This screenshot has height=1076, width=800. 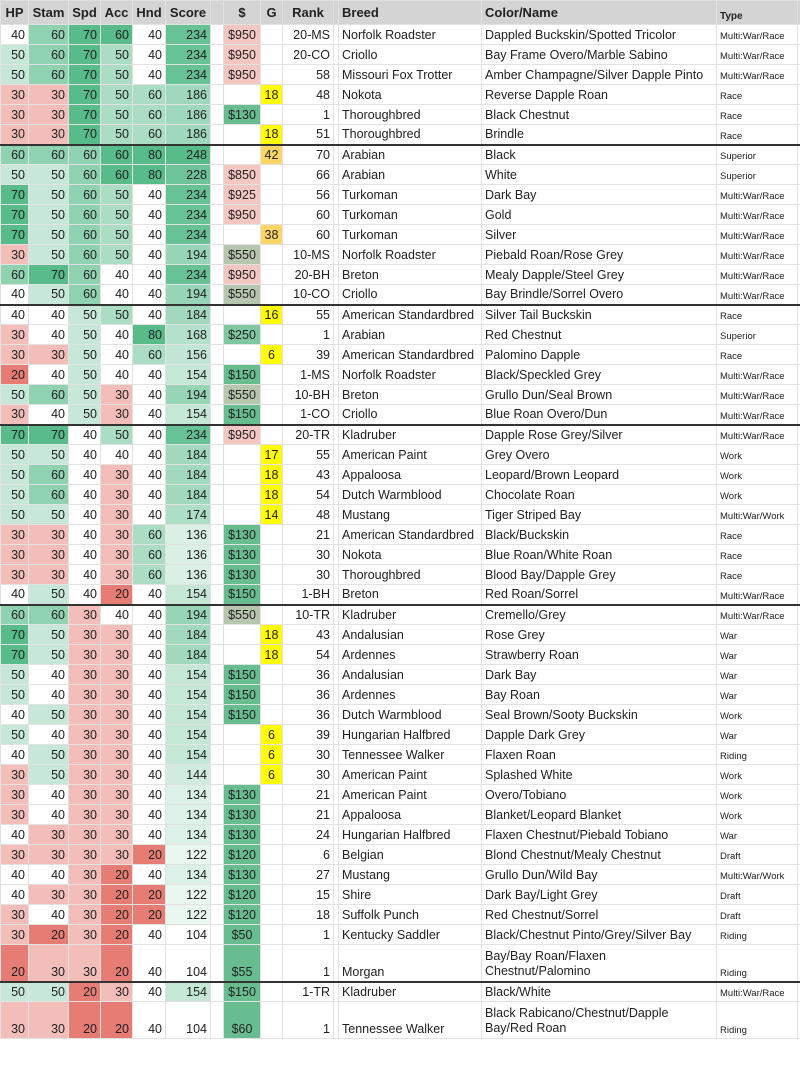 What do you see at coordinates (14, 374) in the screenshot?
I see `hp-cell: 20` at bounding box center [14, 374].